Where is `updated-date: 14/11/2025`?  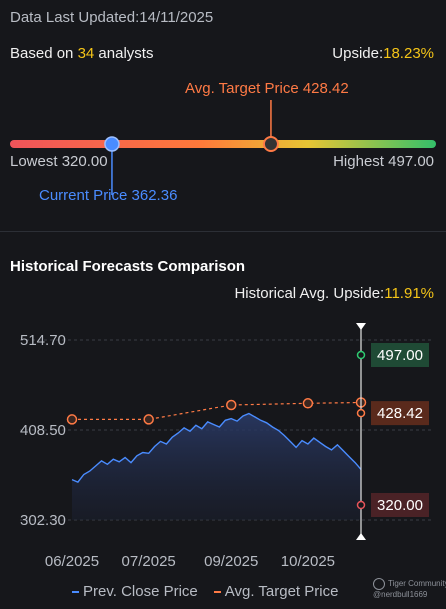 updated-date: 14/11/2025 is located at coordinates (176, 17).